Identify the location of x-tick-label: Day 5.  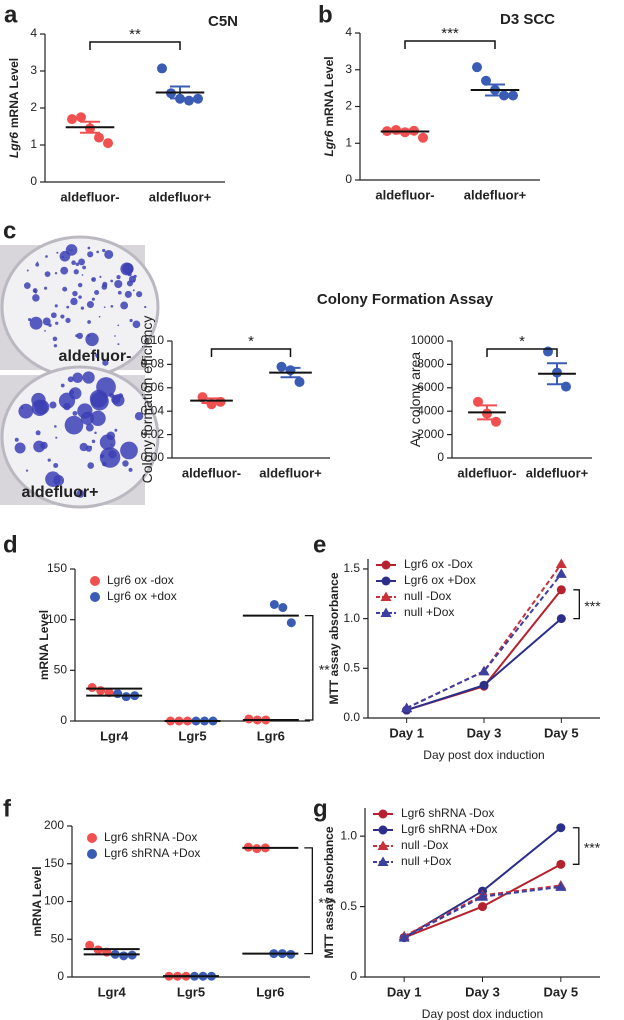
(561, 732).